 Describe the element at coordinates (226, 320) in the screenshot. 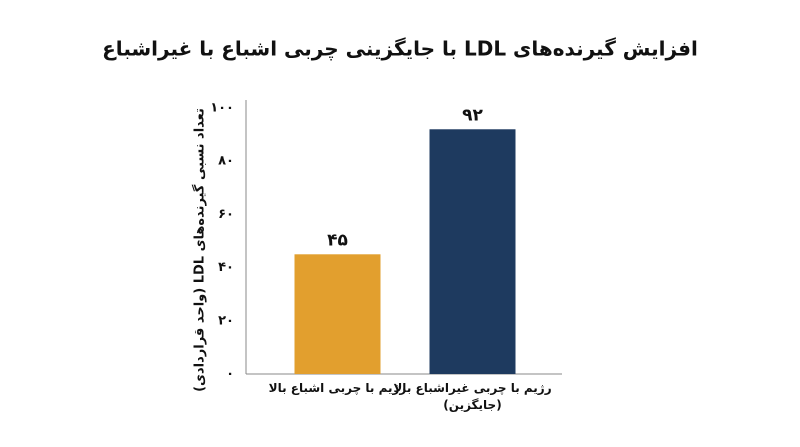

I see `y-tick-label: ۲۰` at that location.